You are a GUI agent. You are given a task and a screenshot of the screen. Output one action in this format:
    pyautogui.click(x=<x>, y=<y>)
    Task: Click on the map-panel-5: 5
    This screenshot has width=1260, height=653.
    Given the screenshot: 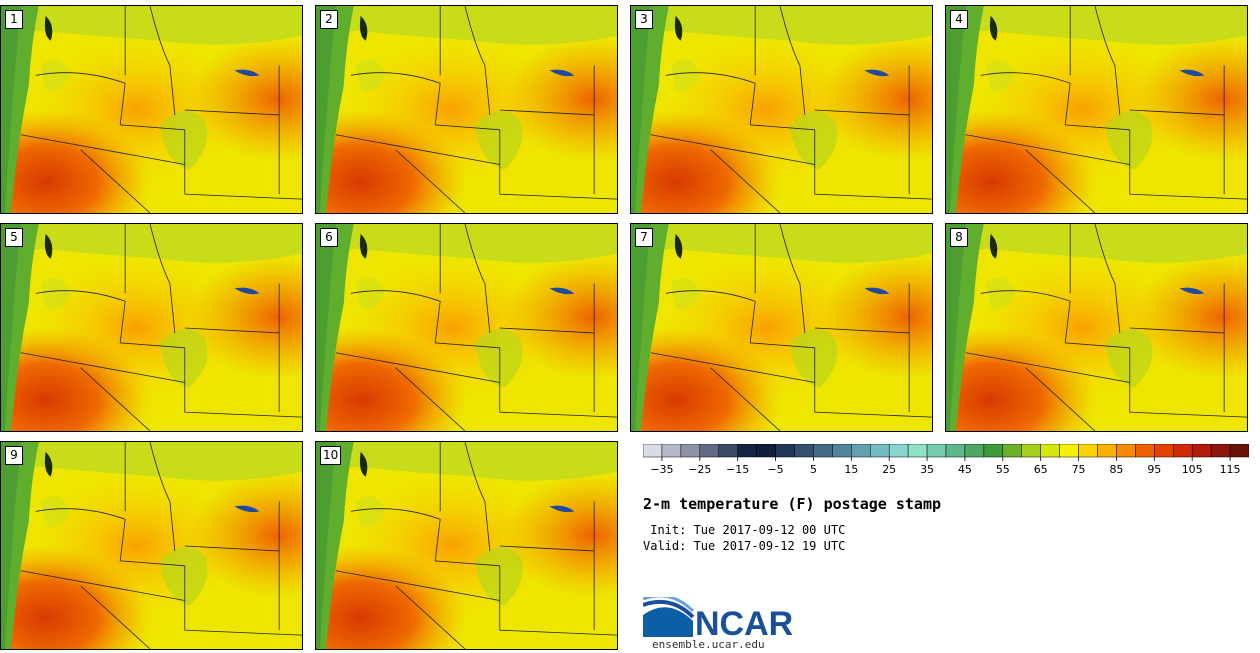 What is the action you would take?
    pyautogui.click(x=151, y=327)
    